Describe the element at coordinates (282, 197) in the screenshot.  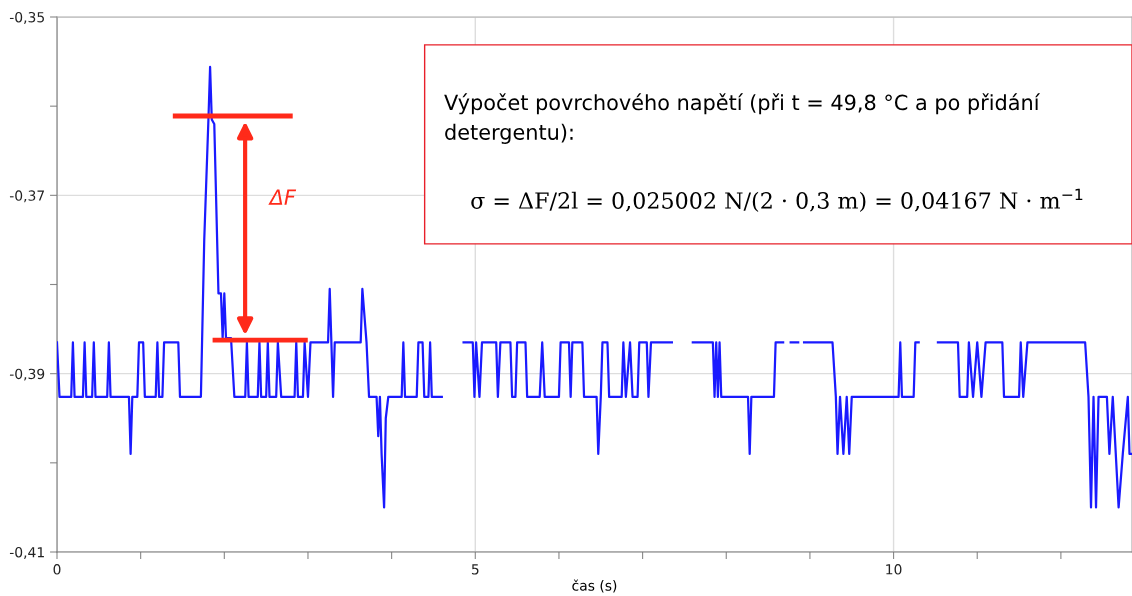
I see `annotation: ΔF` at that location.